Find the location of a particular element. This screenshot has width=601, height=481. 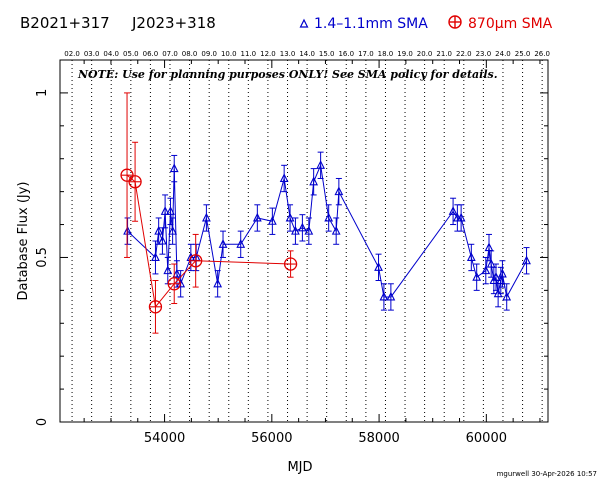

top-axis-label: 10.0 is located at coordinates (229, 54).